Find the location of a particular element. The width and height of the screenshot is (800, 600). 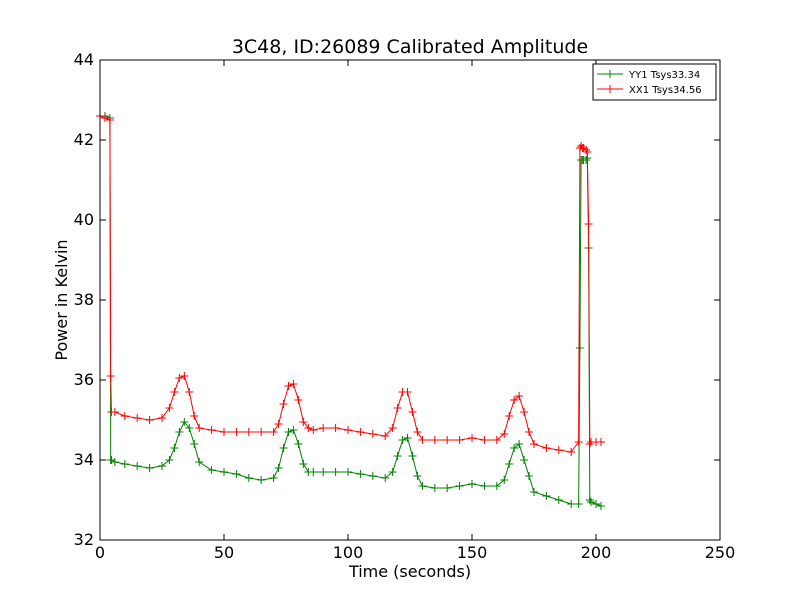

chart-title: 3C48, ID:26089 Calibrated Amplitude is located at coordinates (410, 47).